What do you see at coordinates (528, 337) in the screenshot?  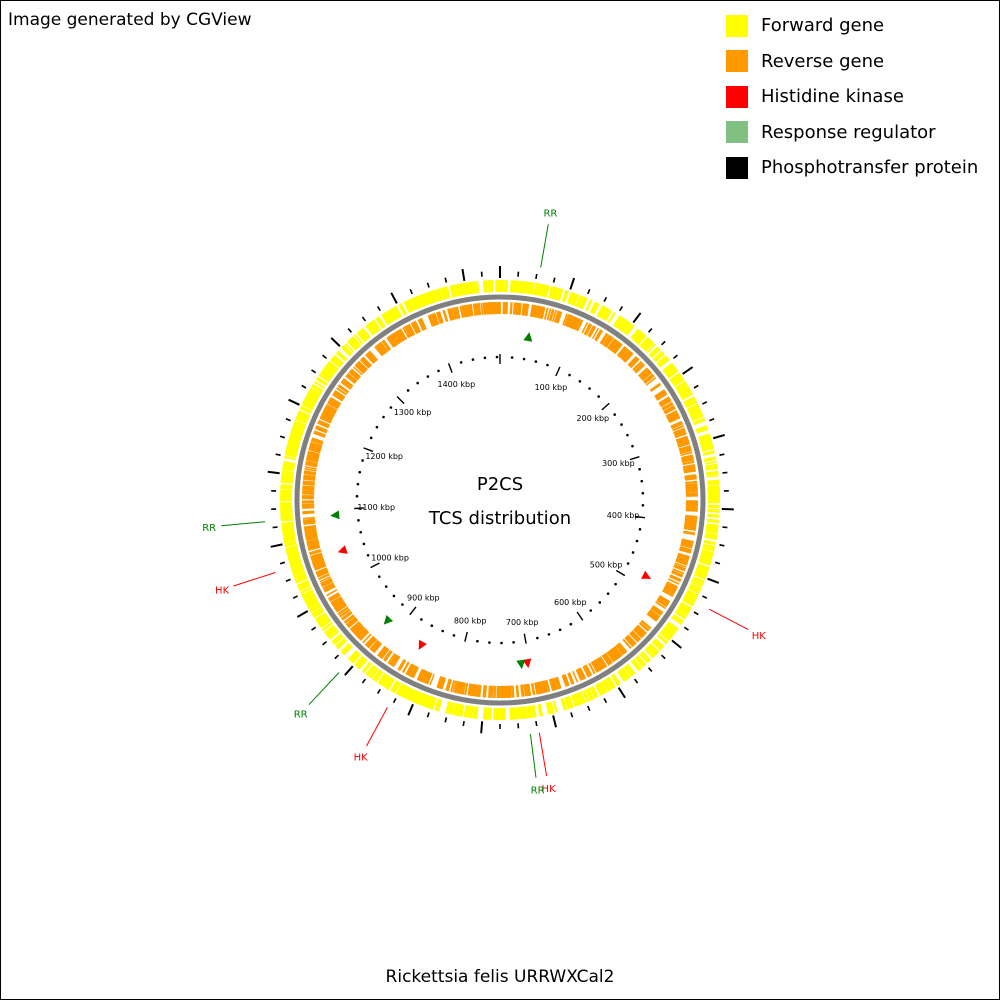 I see `tcs-marker-rr` at bounding box center [528, 337].